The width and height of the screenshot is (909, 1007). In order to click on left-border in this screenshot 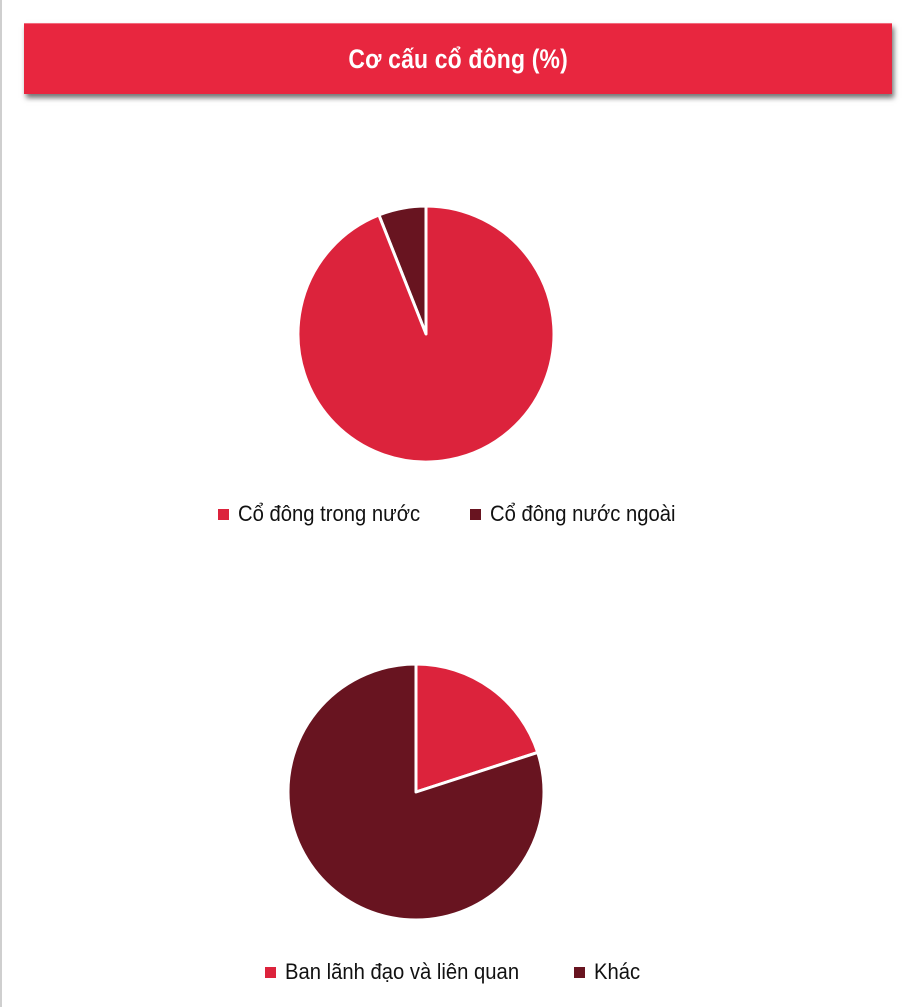, I will do `click(1, 503)`.